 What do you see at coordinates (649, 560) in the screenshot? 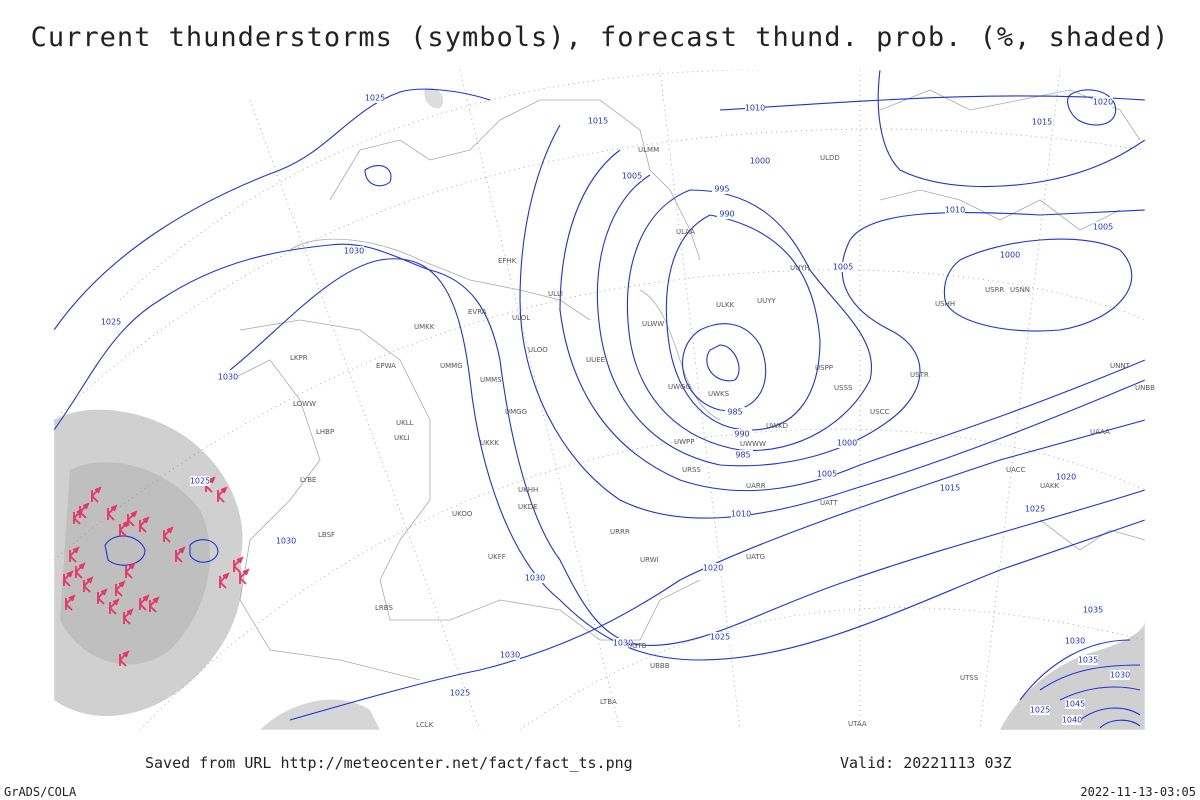
I see `station-label: URWI` at bounding box center [649, 560].